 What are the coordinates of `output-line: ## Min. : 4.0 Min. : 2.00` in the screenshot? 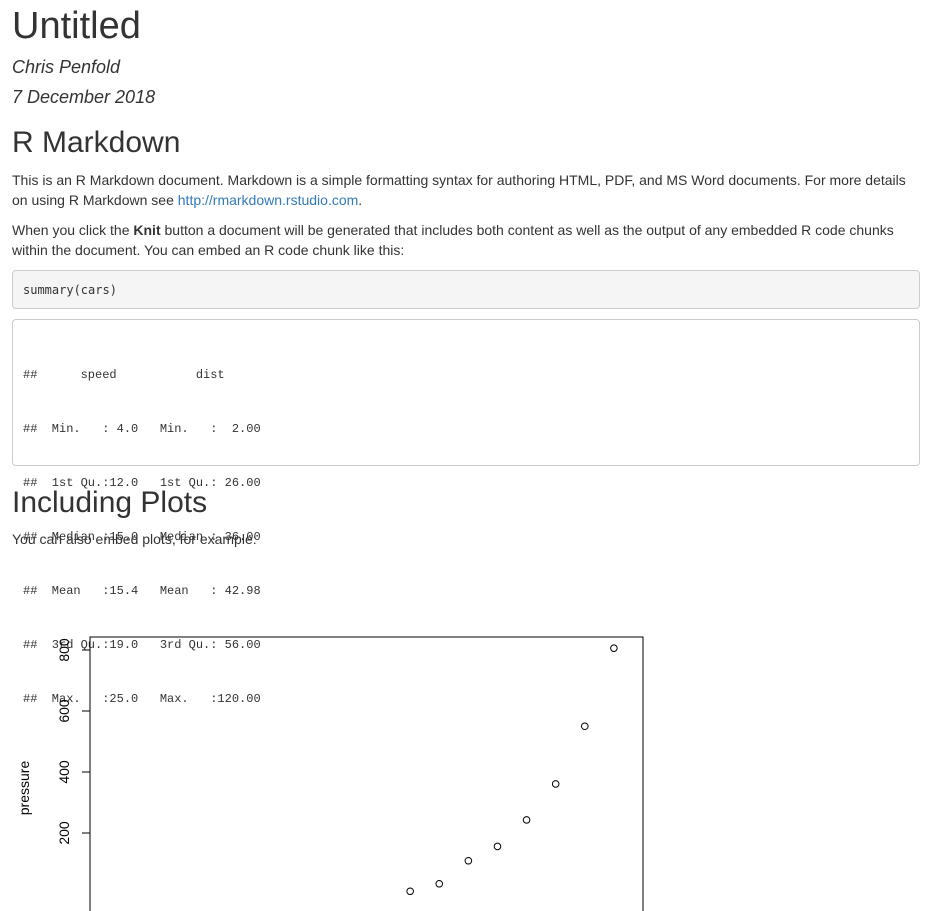 It's located at (149, 429).